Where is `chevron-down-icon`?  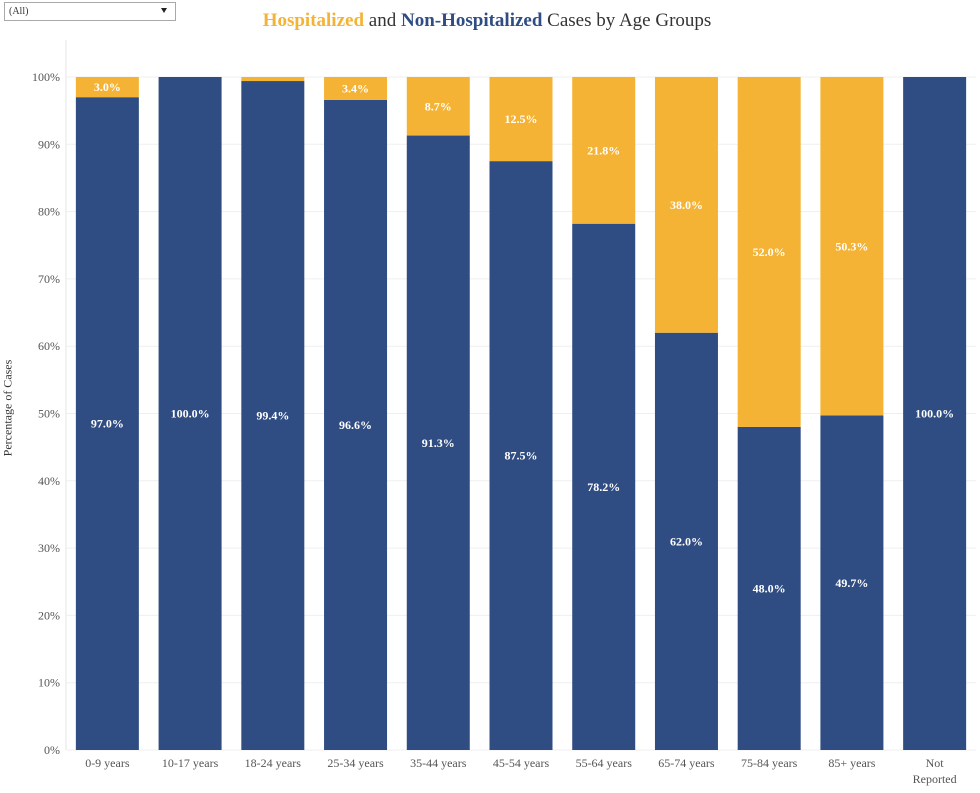
chevron-down-icon is located at coordinates (164, 10).